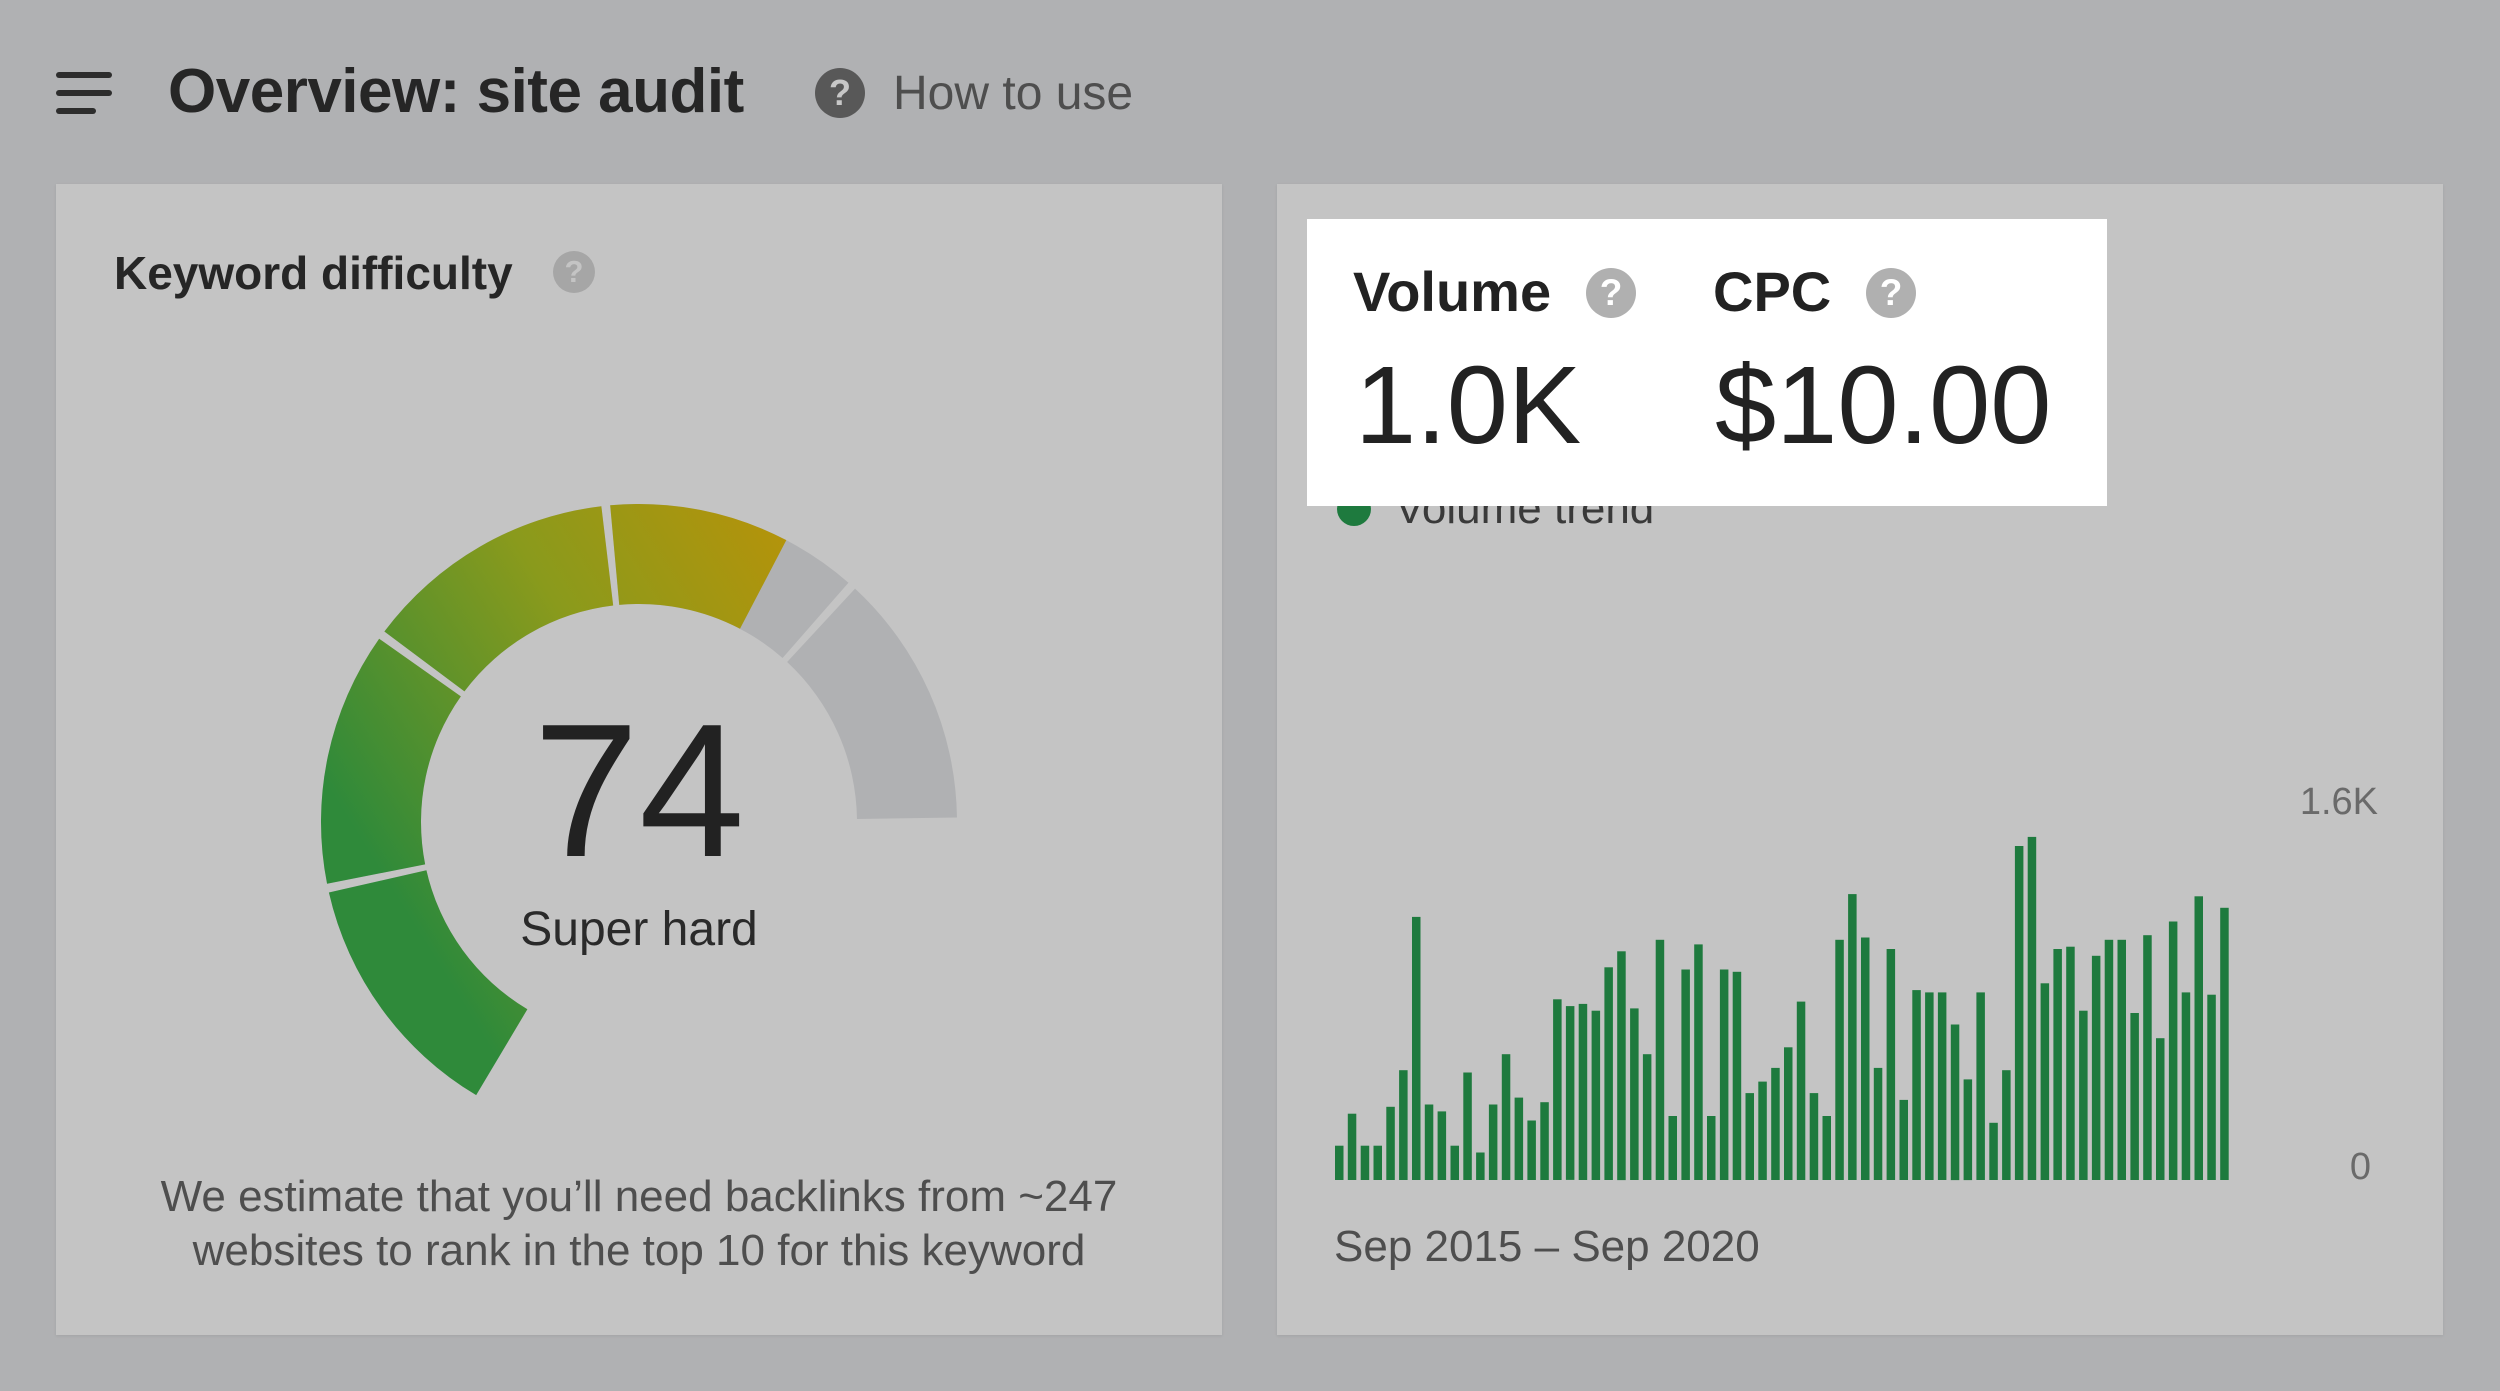  I want to click on gauge-track-segment, so click(872, 703).